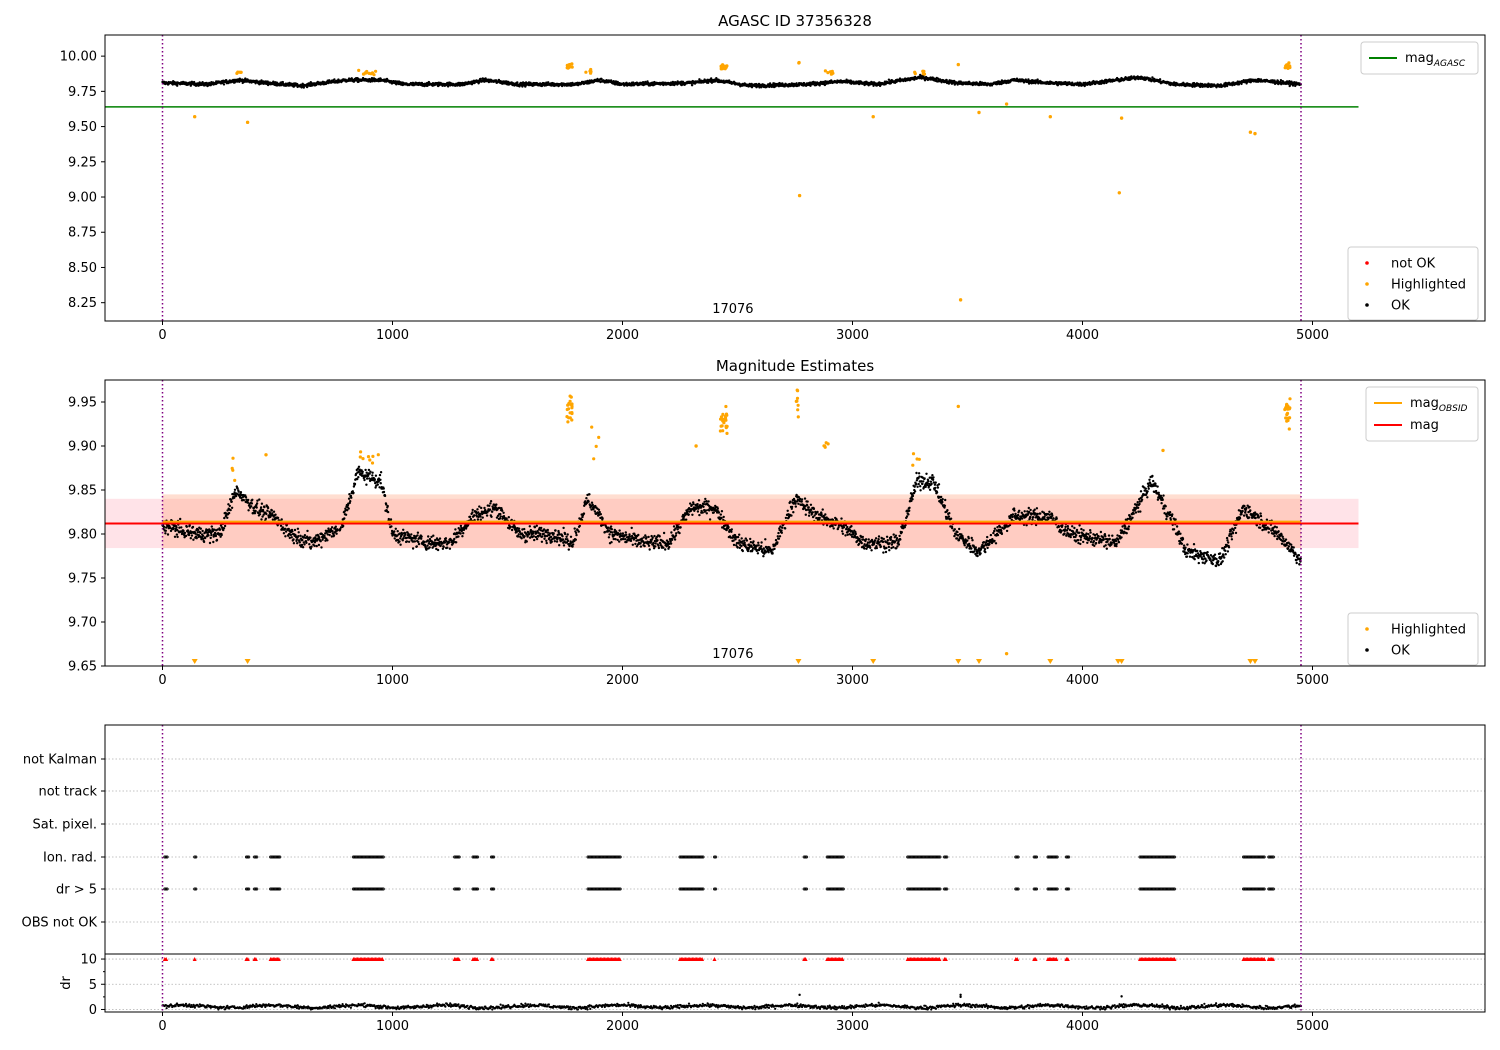  I want to click on panel1-legend-point-swatch, so click(1367, 263).